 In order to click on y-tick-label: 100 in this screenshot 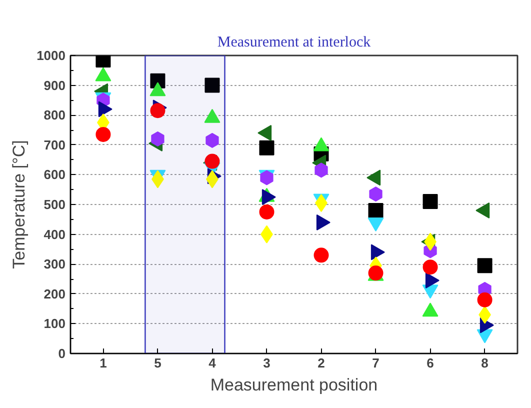, I will do `click(55, 324)`.